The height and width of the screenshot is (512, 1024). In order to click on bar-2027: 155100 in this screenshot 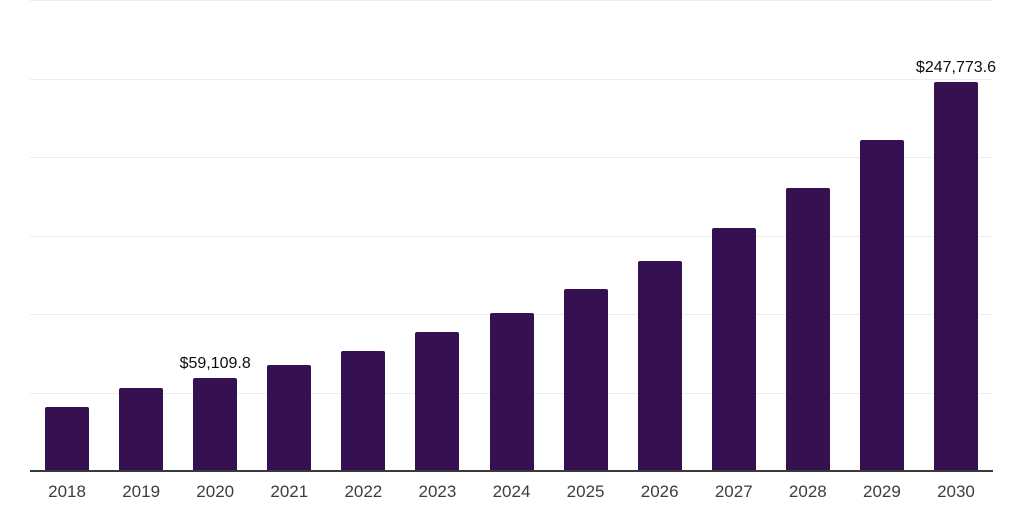, I will do `click(733, 349)`.